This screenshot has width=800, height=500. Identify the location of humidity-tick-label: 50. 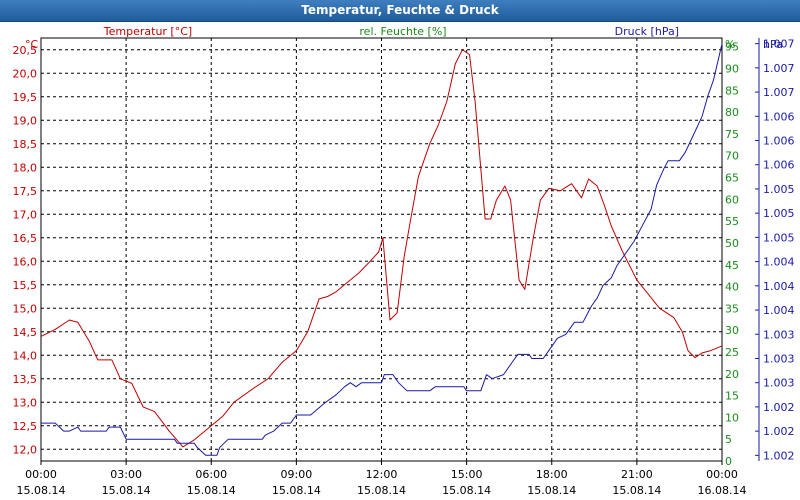
(732, 243).